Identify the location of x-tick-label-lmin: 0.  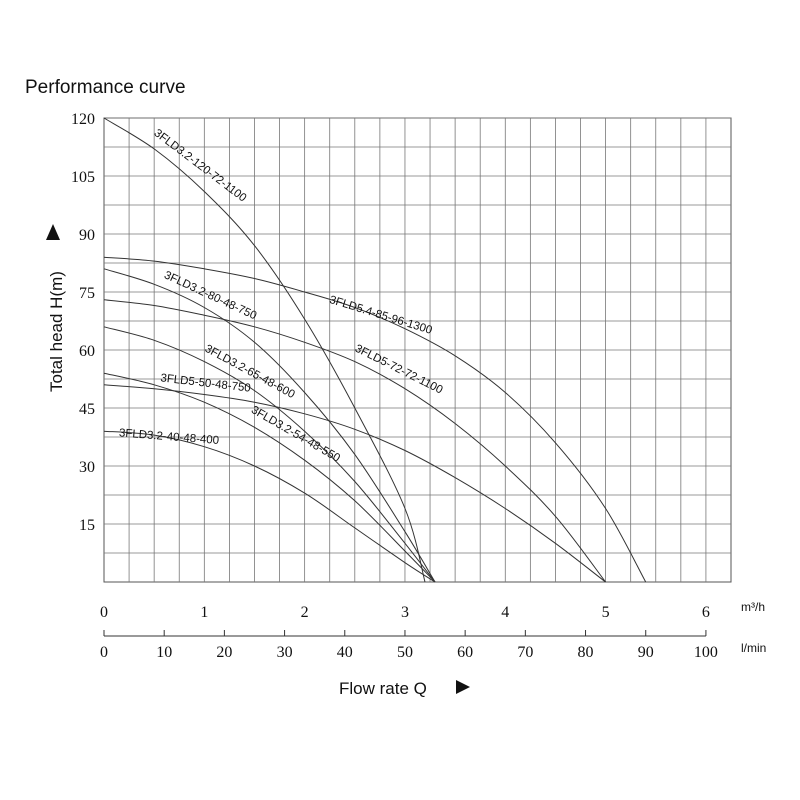
(104, 652).